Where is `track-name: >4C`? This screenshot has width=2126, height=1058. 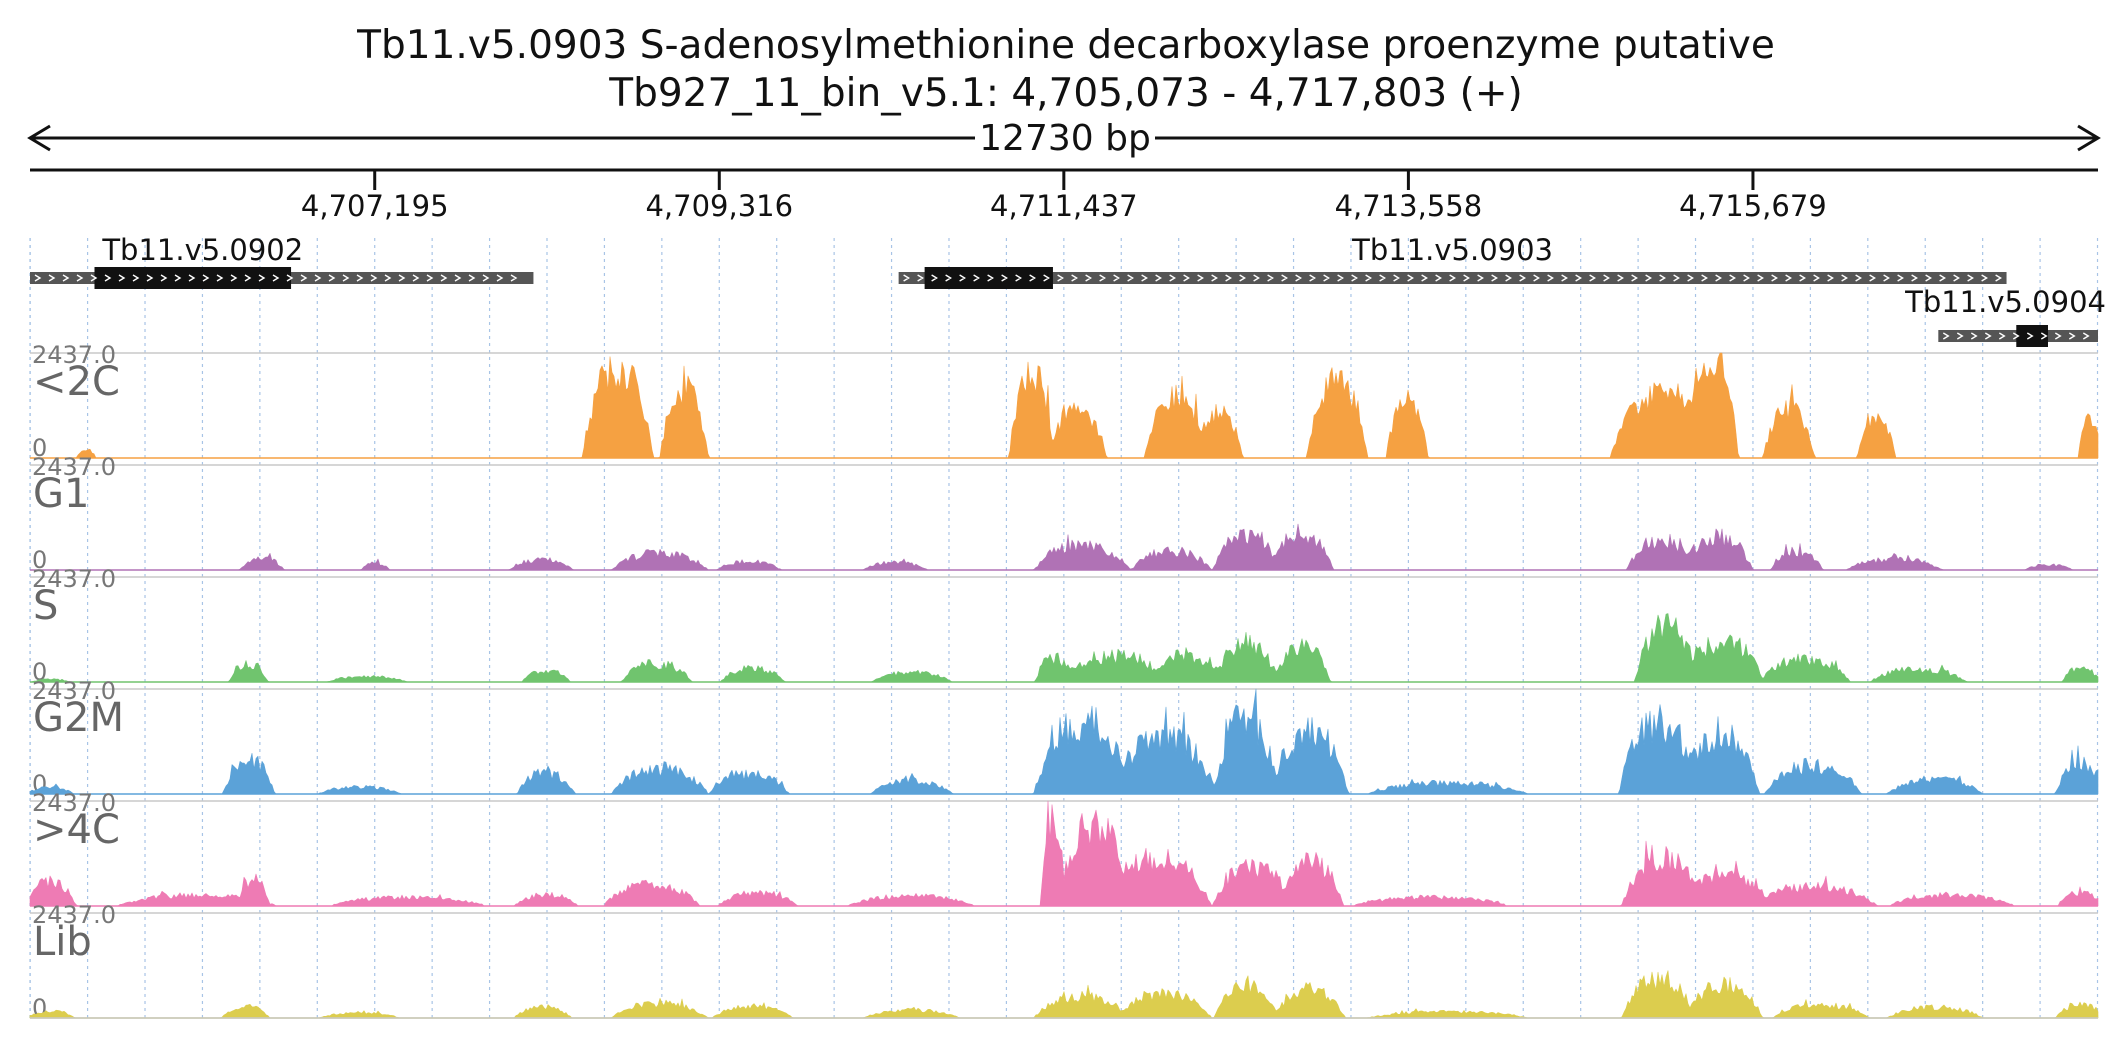 track-name: >4C is located at coordinates (76, 830).